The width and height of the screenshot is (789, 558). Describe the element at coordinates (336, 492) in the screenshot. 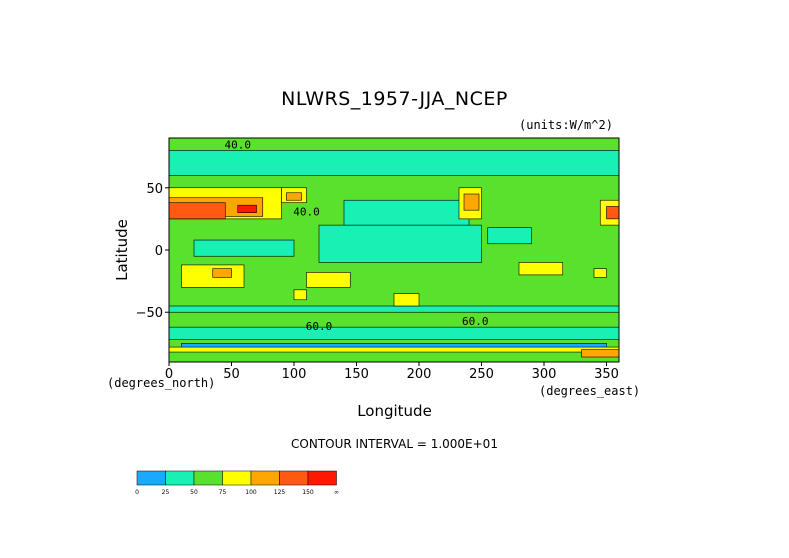

I see `colorbar-label-7: ∞` at that location.